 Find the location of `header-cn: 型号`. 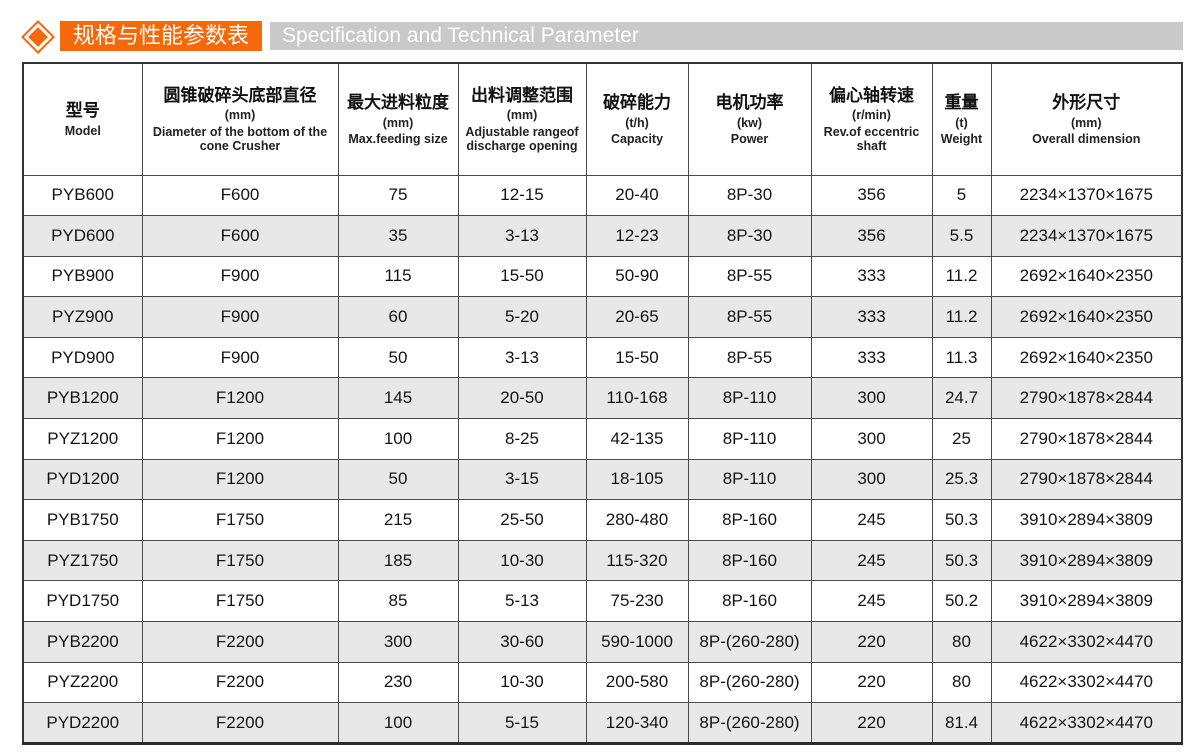

header-cn: 型号 is located at coordinates (82, 111).